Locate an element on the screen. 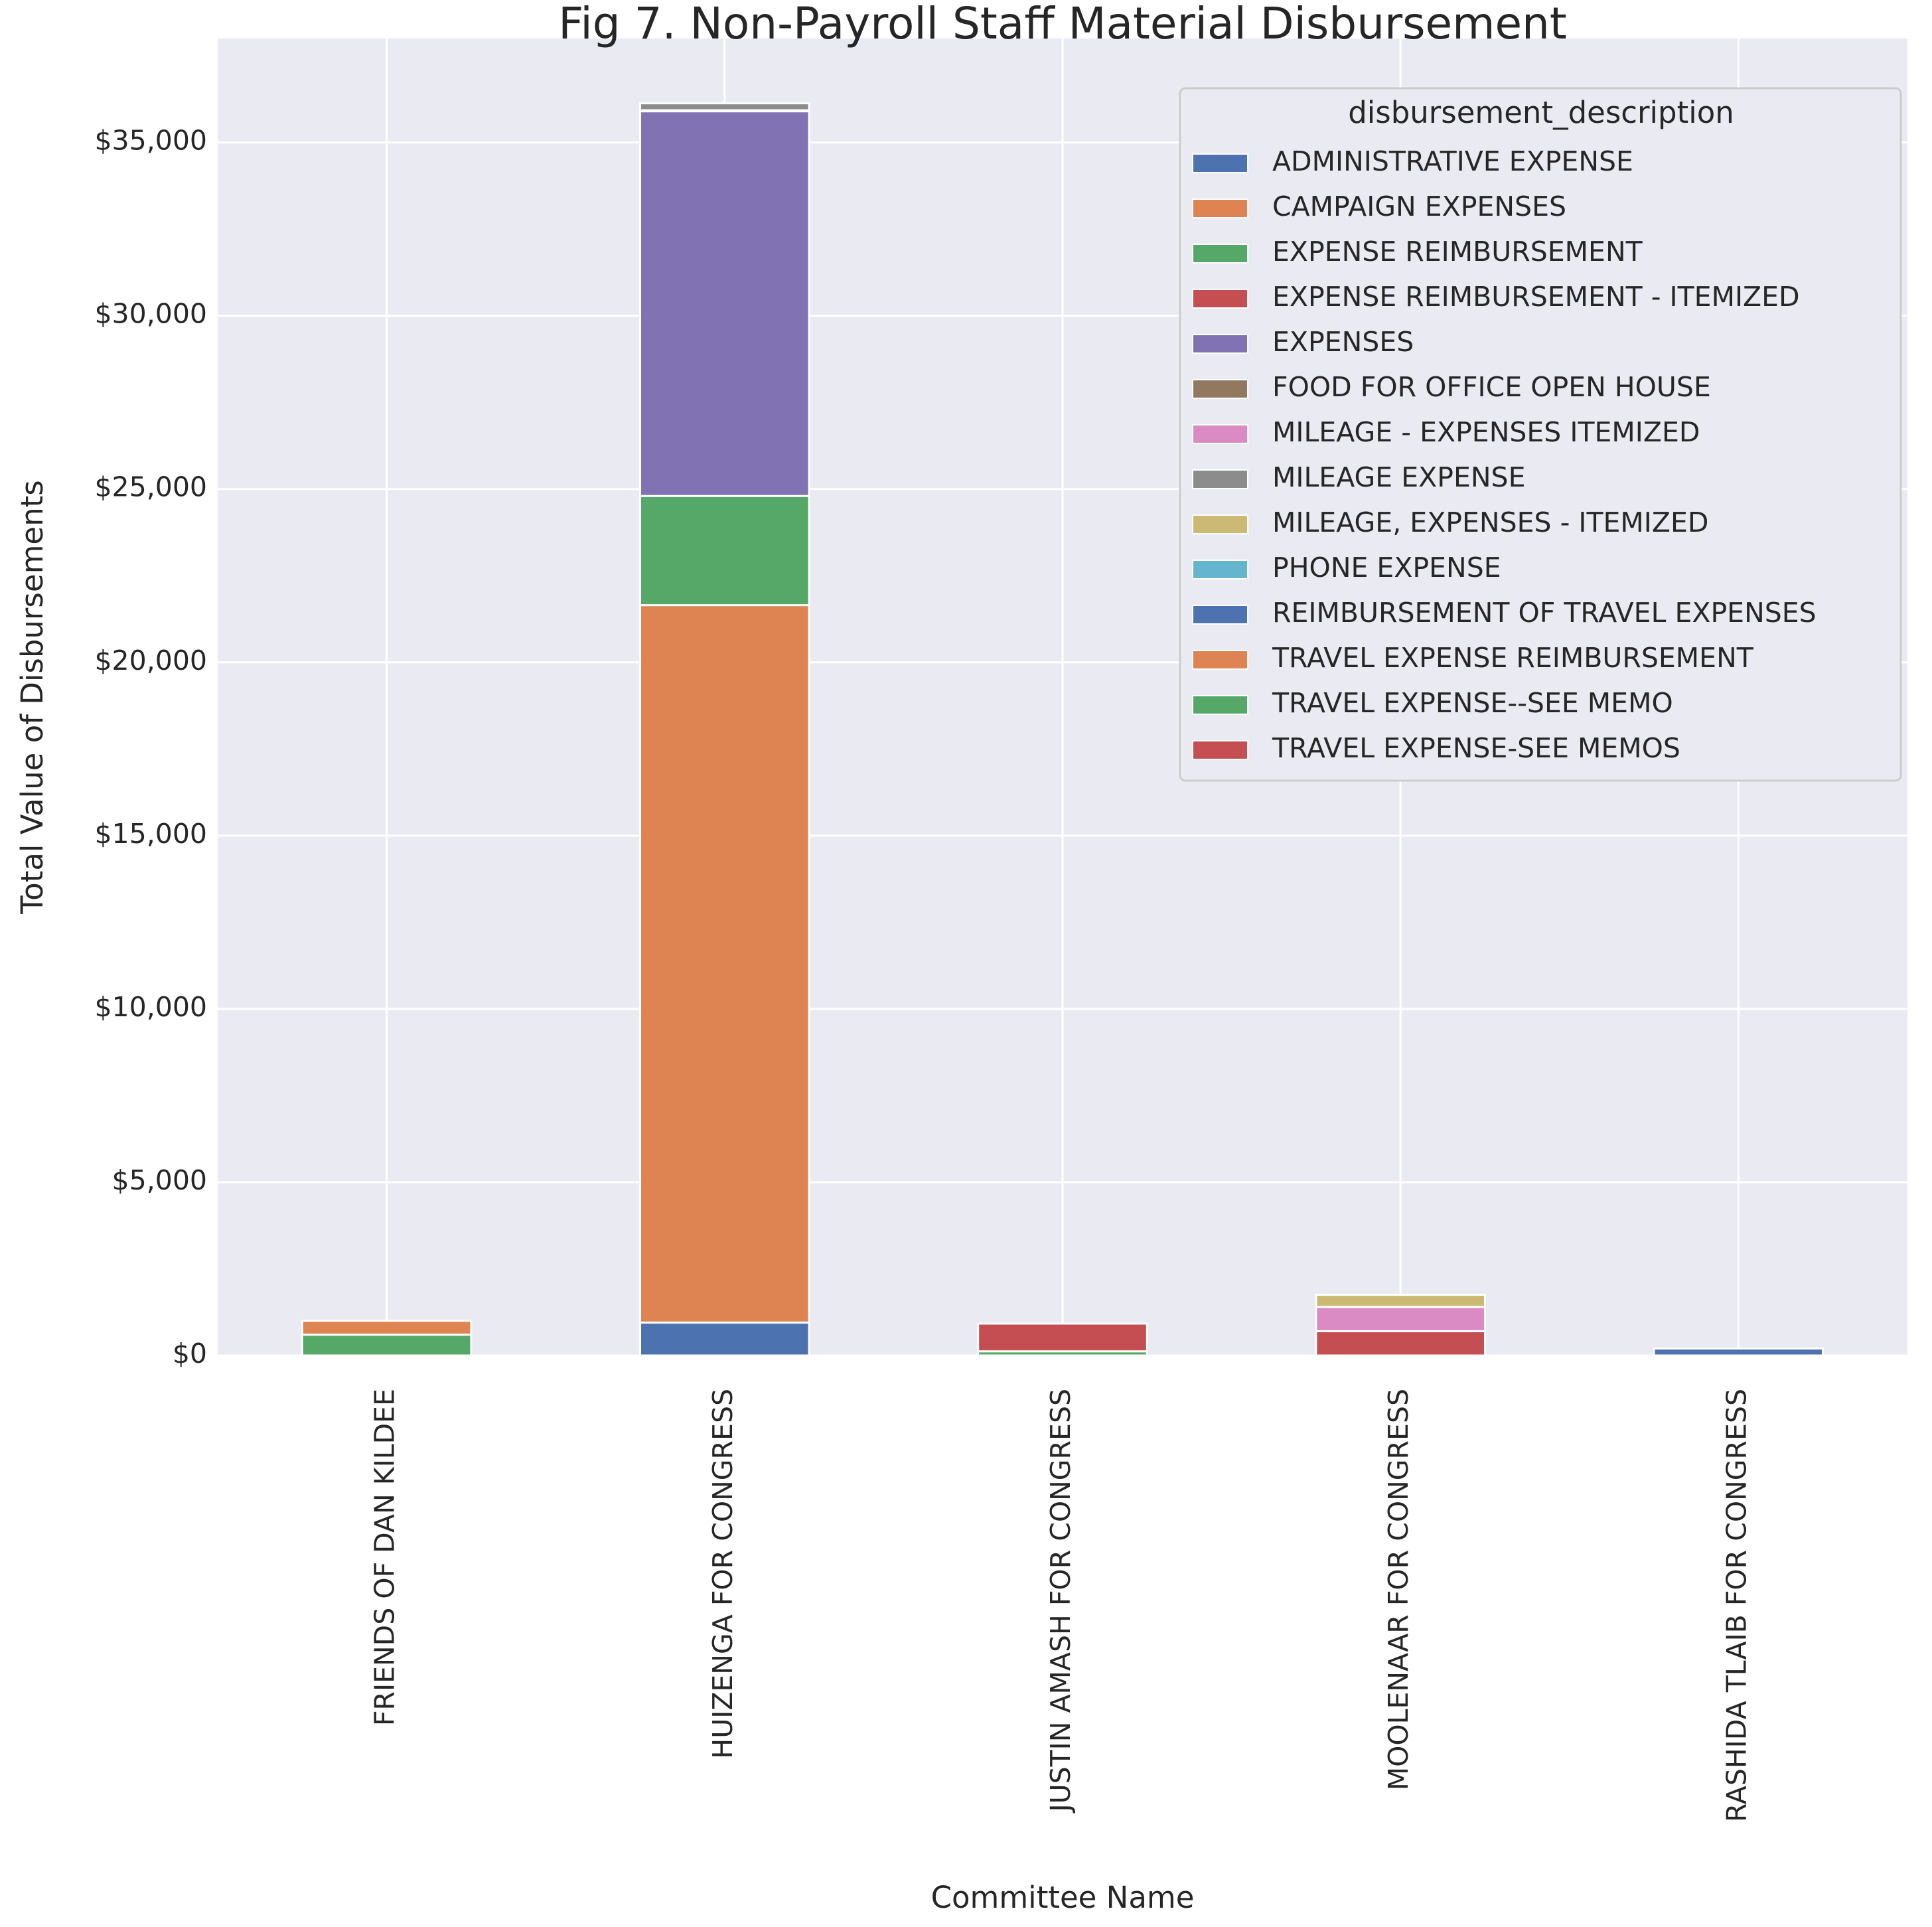 This screenshot has width=1932, height=1927. legend-entry: EXPENSES is located at coordinates (1343, 342).